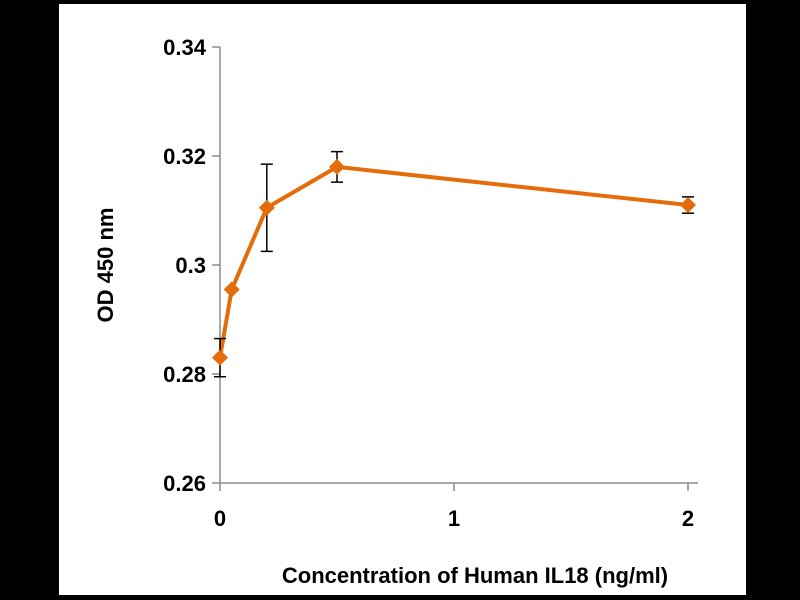 This screenshot has height=600, width=800. What do you see at coordinates (184, 483) in the screenshot?
I see `y-tick-label: 0.26` at bounding box center [184, 483].